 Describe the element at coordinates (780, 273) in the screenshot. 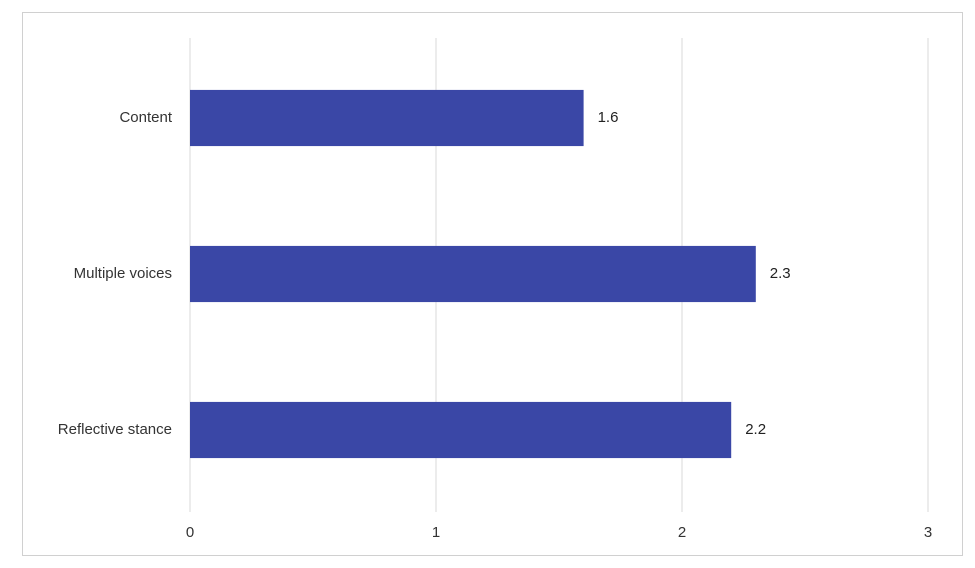

I see `value-label: 2.3` at that location.